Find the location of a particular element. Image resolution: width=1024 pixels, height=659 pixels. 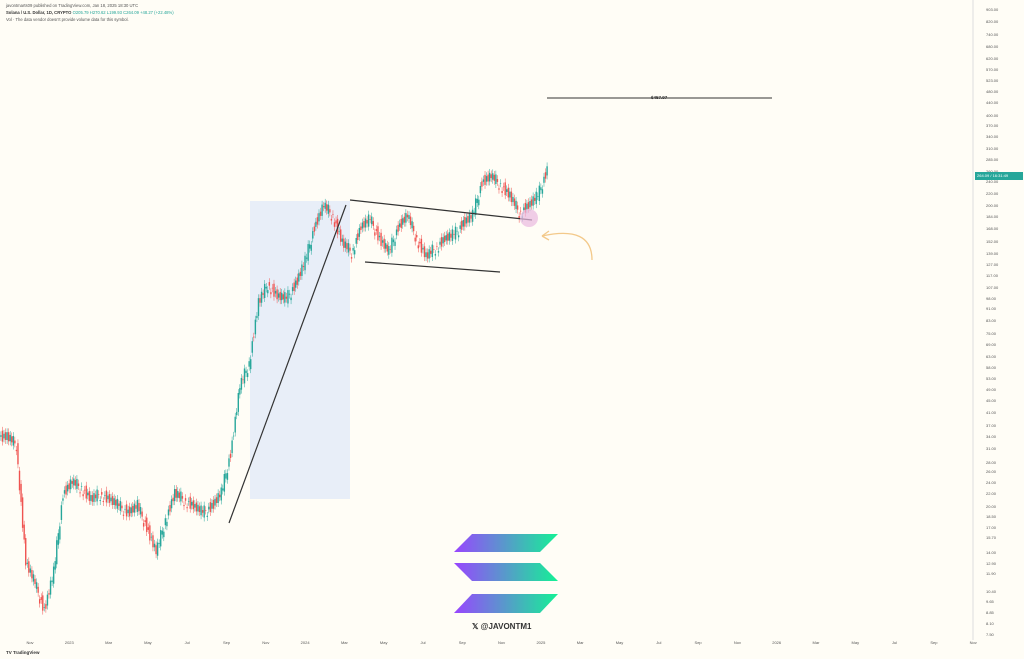

y-tick-label: 152.00 is located at coordinates (992, 241).